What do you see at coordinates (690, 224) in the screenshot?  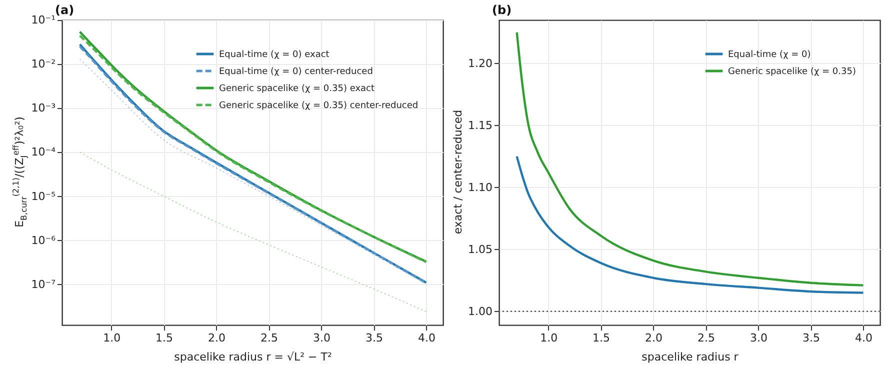 I see `line-series` at bounding box center [690, 224].